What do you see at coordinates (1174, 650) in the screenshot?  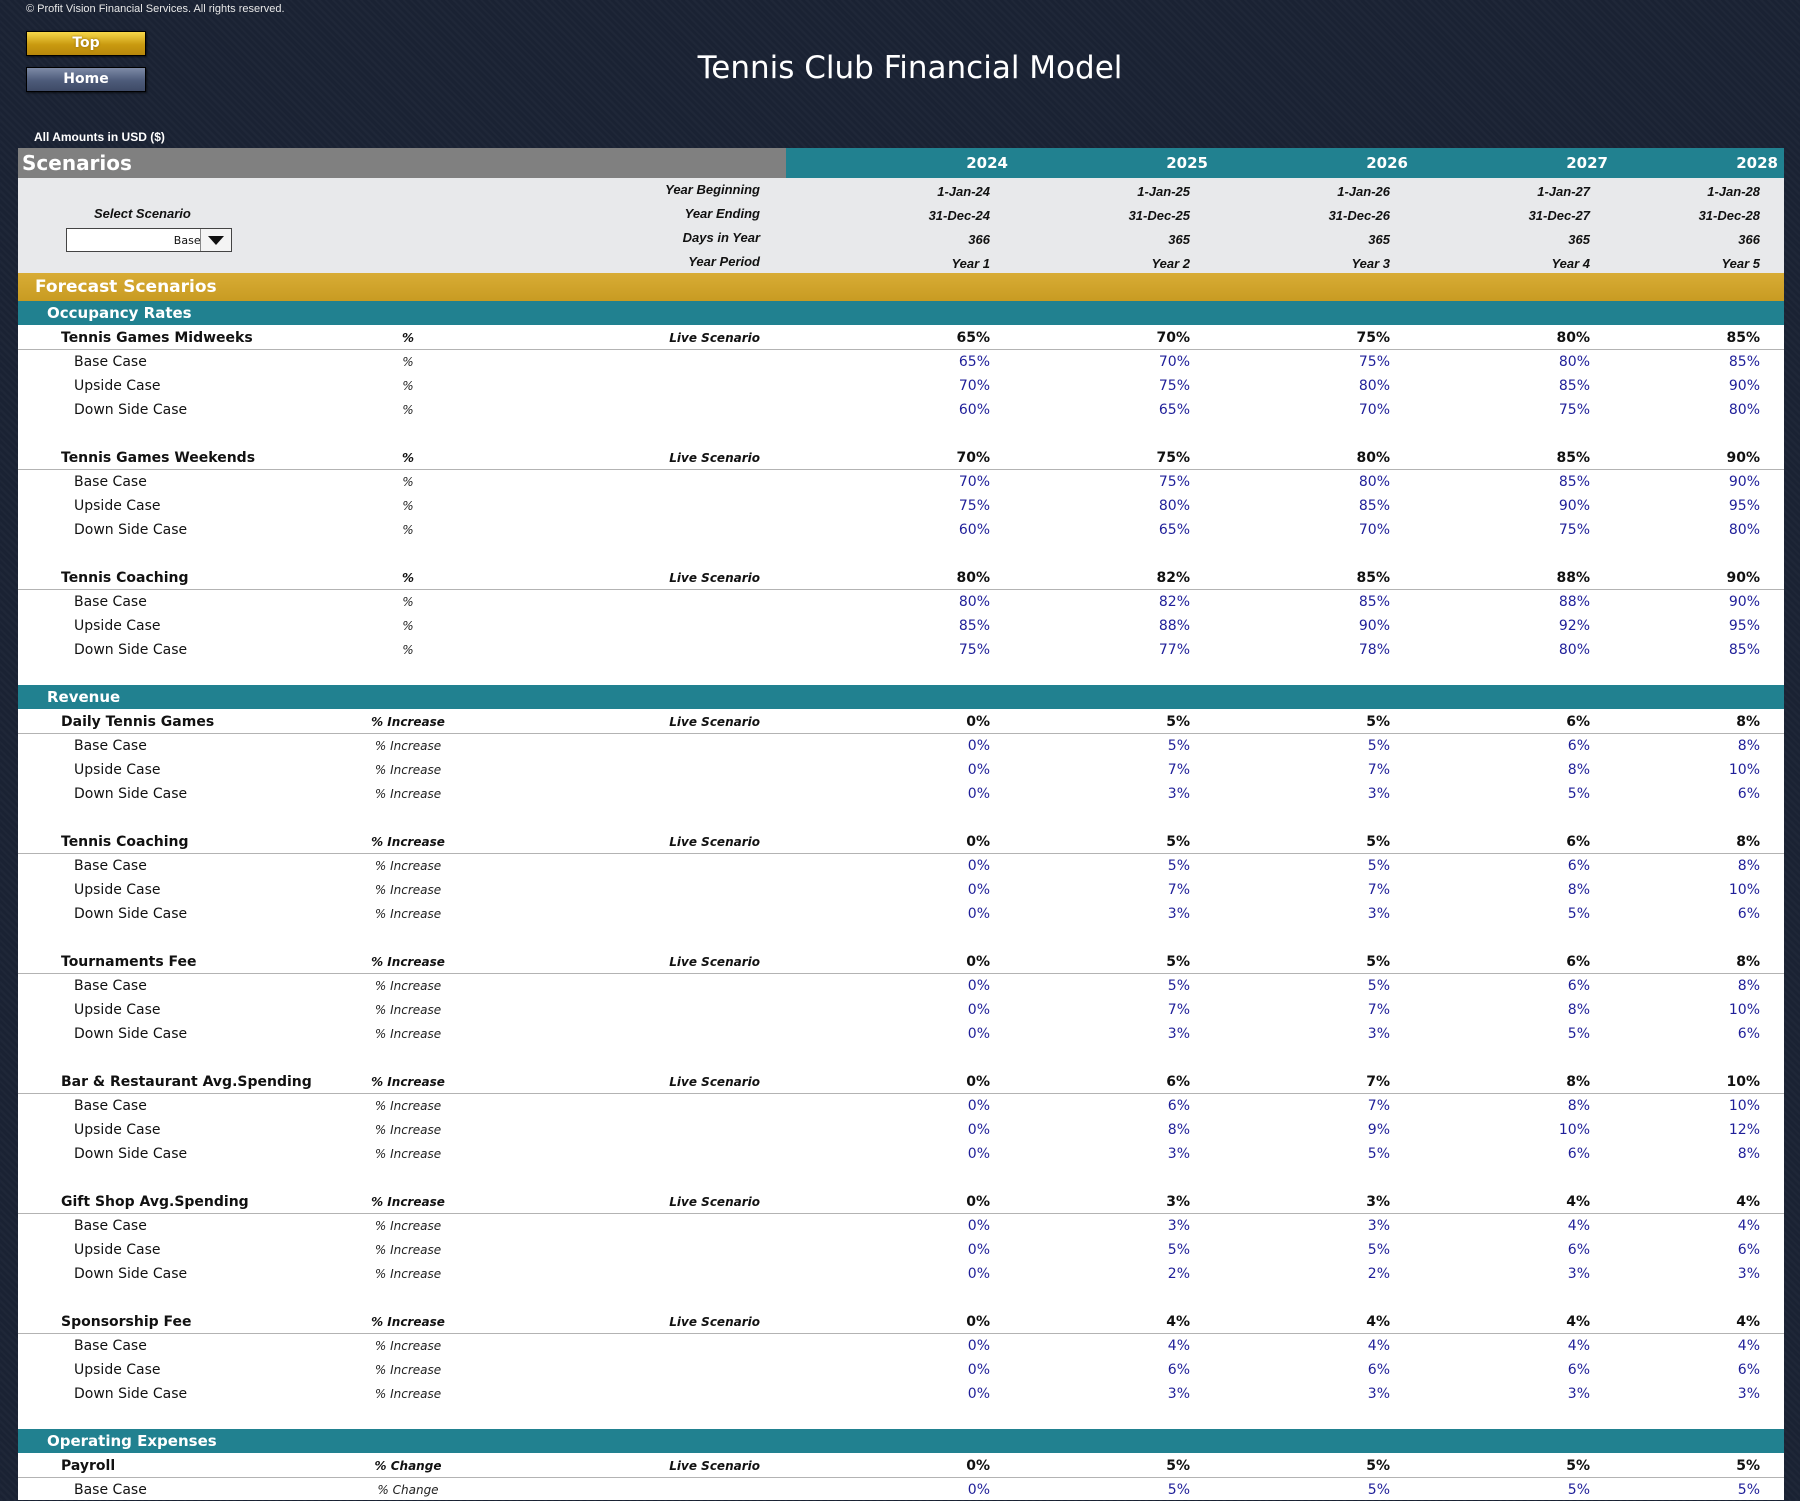 I see `input-cell-value: 77%` at bounding box center [1174, 650].